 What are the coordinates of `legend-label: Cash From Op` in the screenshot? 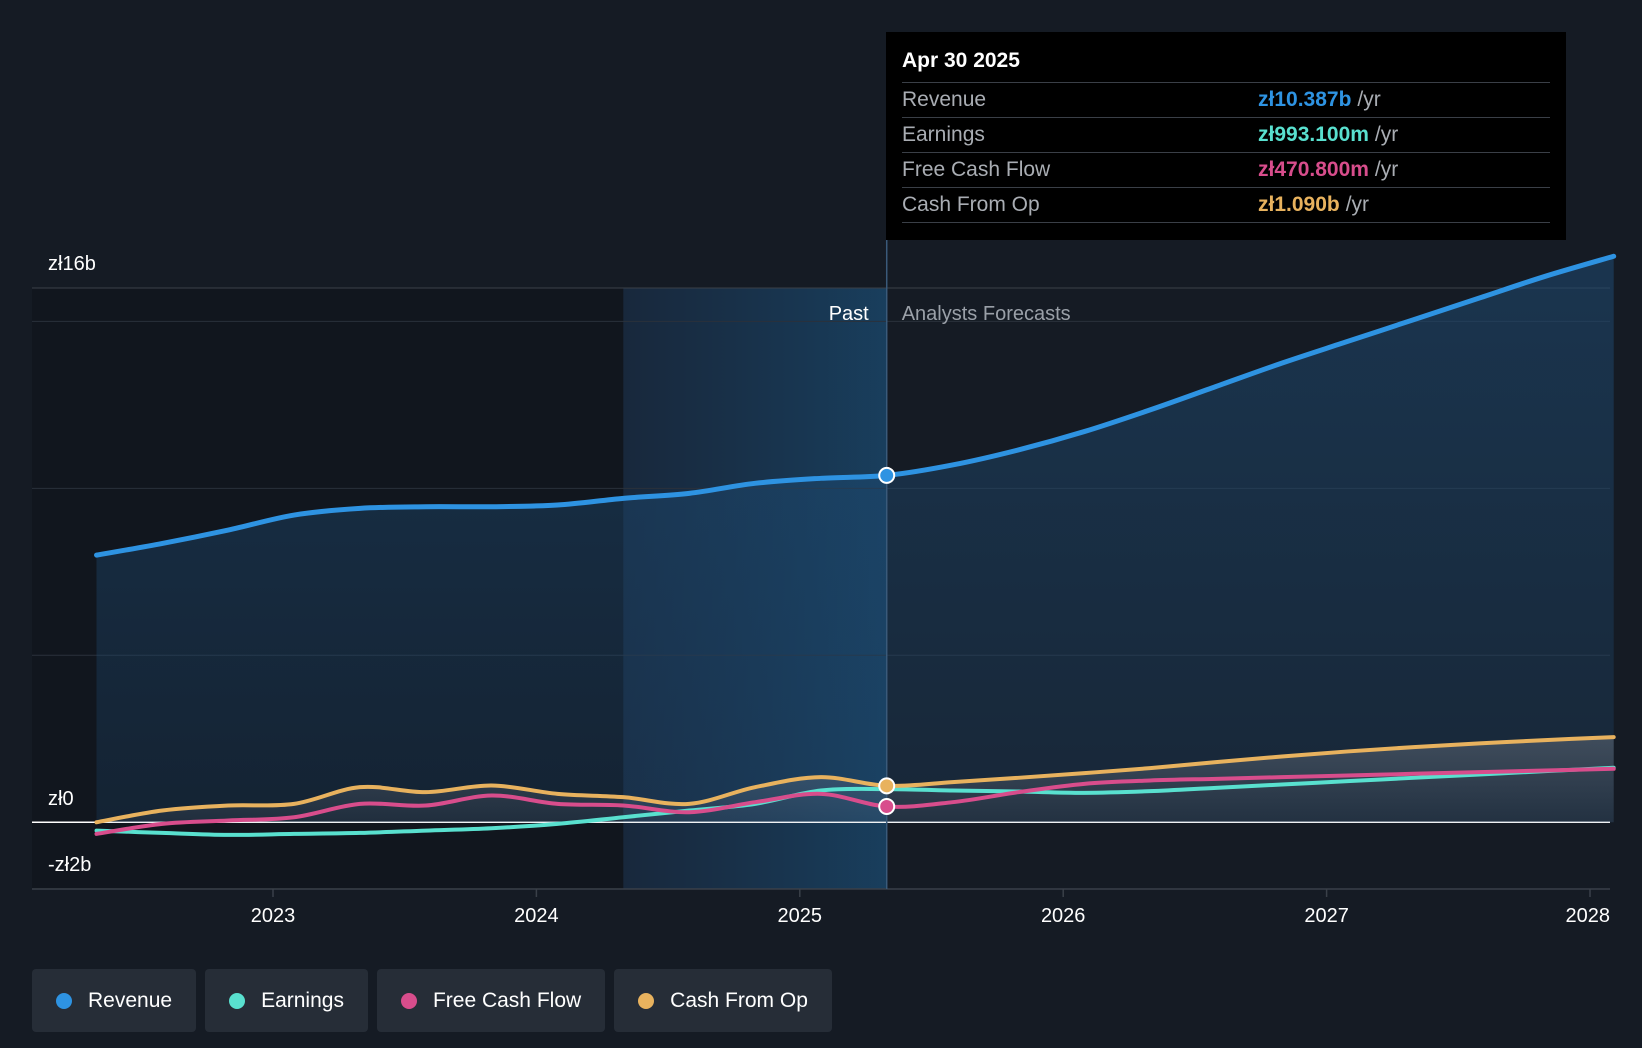 It's located at (739, 1000).